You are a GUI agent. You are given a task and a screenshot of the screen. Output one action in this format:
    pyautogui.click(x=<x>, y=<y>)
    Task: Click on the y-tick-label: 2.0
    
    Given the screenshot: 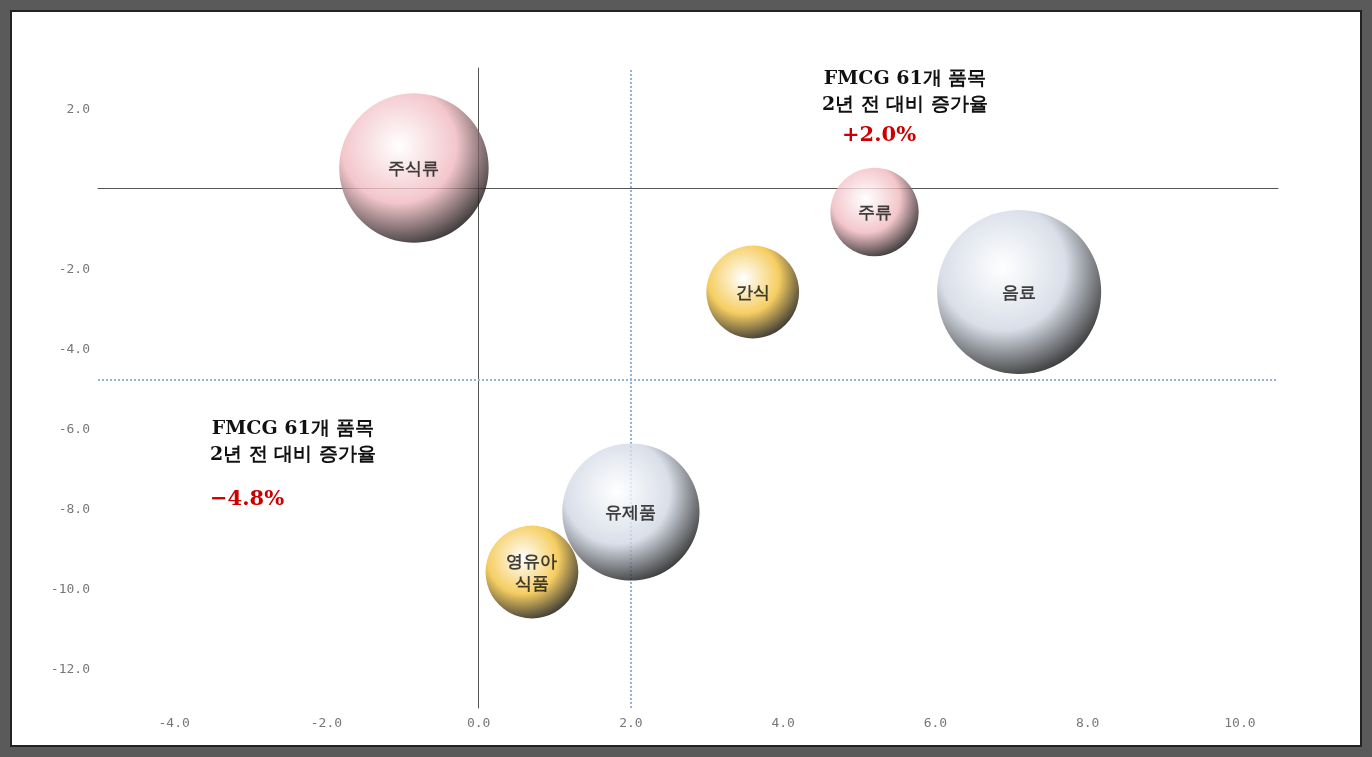 What is the action you would take?
    pyautogui.click(x=78, y=108)
    